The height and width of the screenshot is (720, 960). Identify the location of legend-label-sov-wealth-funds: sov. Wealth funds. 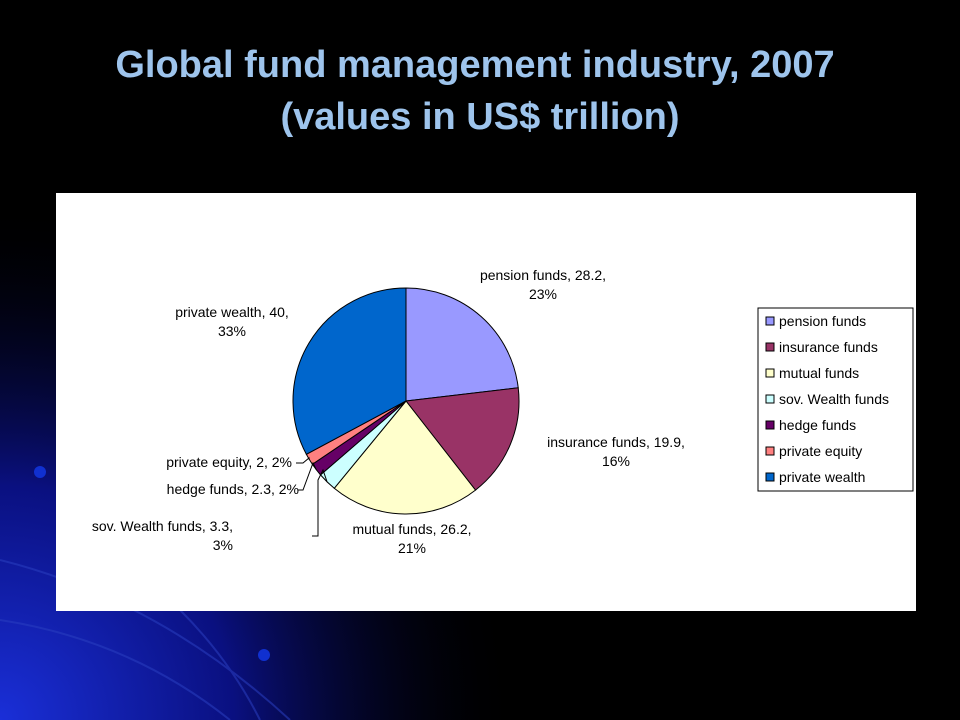
(834, 399).